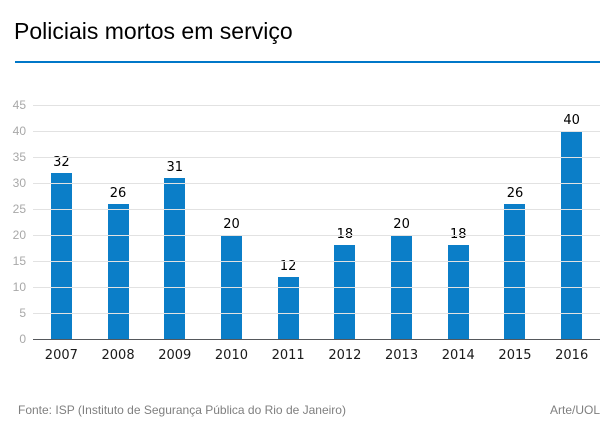 The width and height of the screenshot is (615, 445). Describe the element at coordinates (288, 266) in the screenshot. I see `bar-value-label-2011: 12` at that location.